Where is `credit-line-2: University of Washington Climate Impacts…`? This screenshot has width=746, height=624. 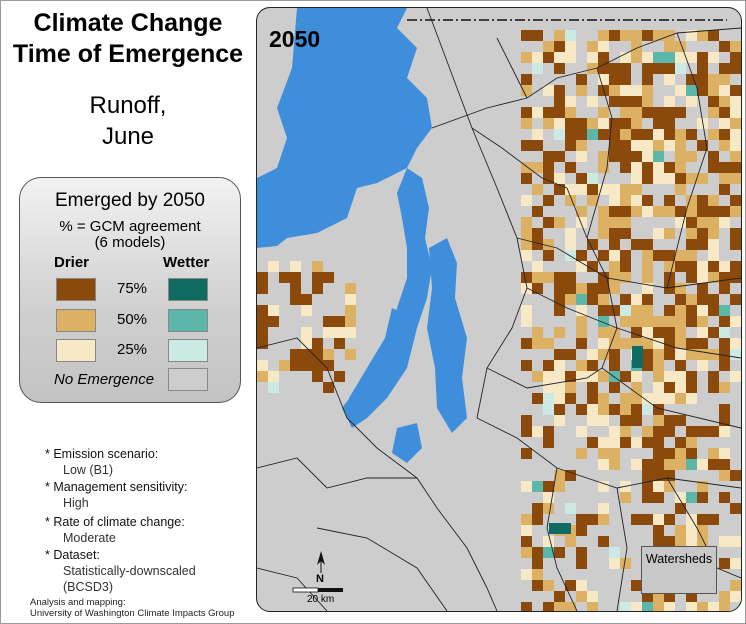
credit-line-2: University of Washington Climate Impacts… is located at coordinates (132, 613).